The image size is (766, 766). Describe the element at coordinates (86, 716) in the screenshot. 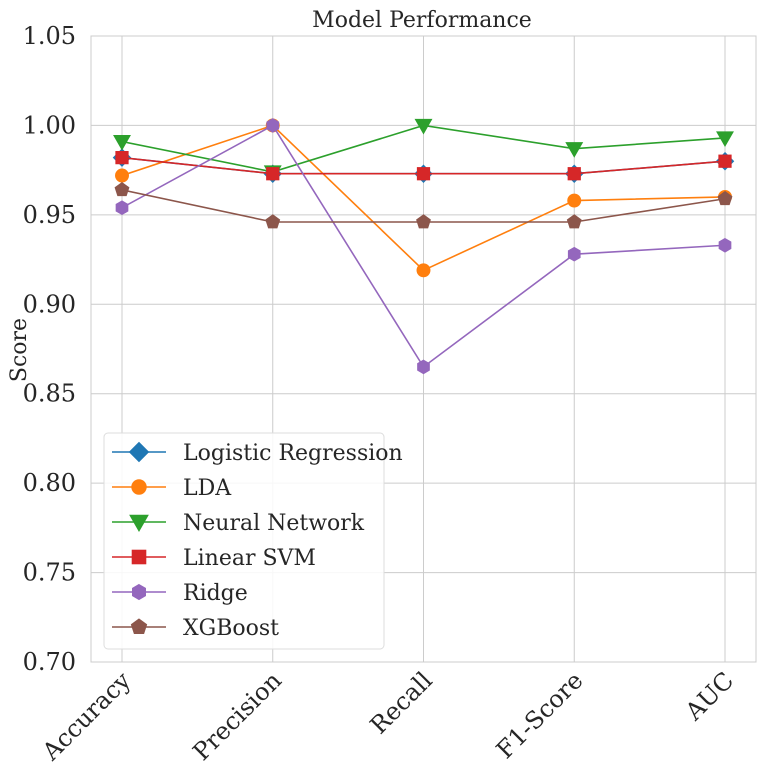

I see `x-tick-label: Accuracy` at that location.